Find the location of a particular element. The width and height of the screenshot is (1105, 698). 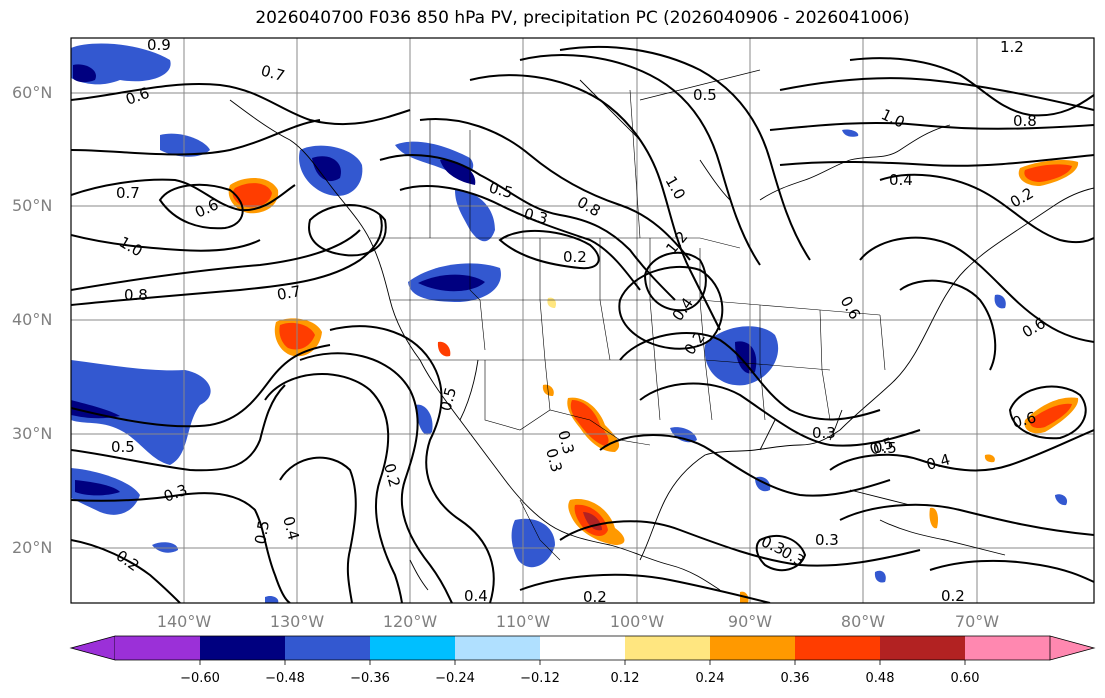

lat-label: 30°N is located at coordinates (32, 433).